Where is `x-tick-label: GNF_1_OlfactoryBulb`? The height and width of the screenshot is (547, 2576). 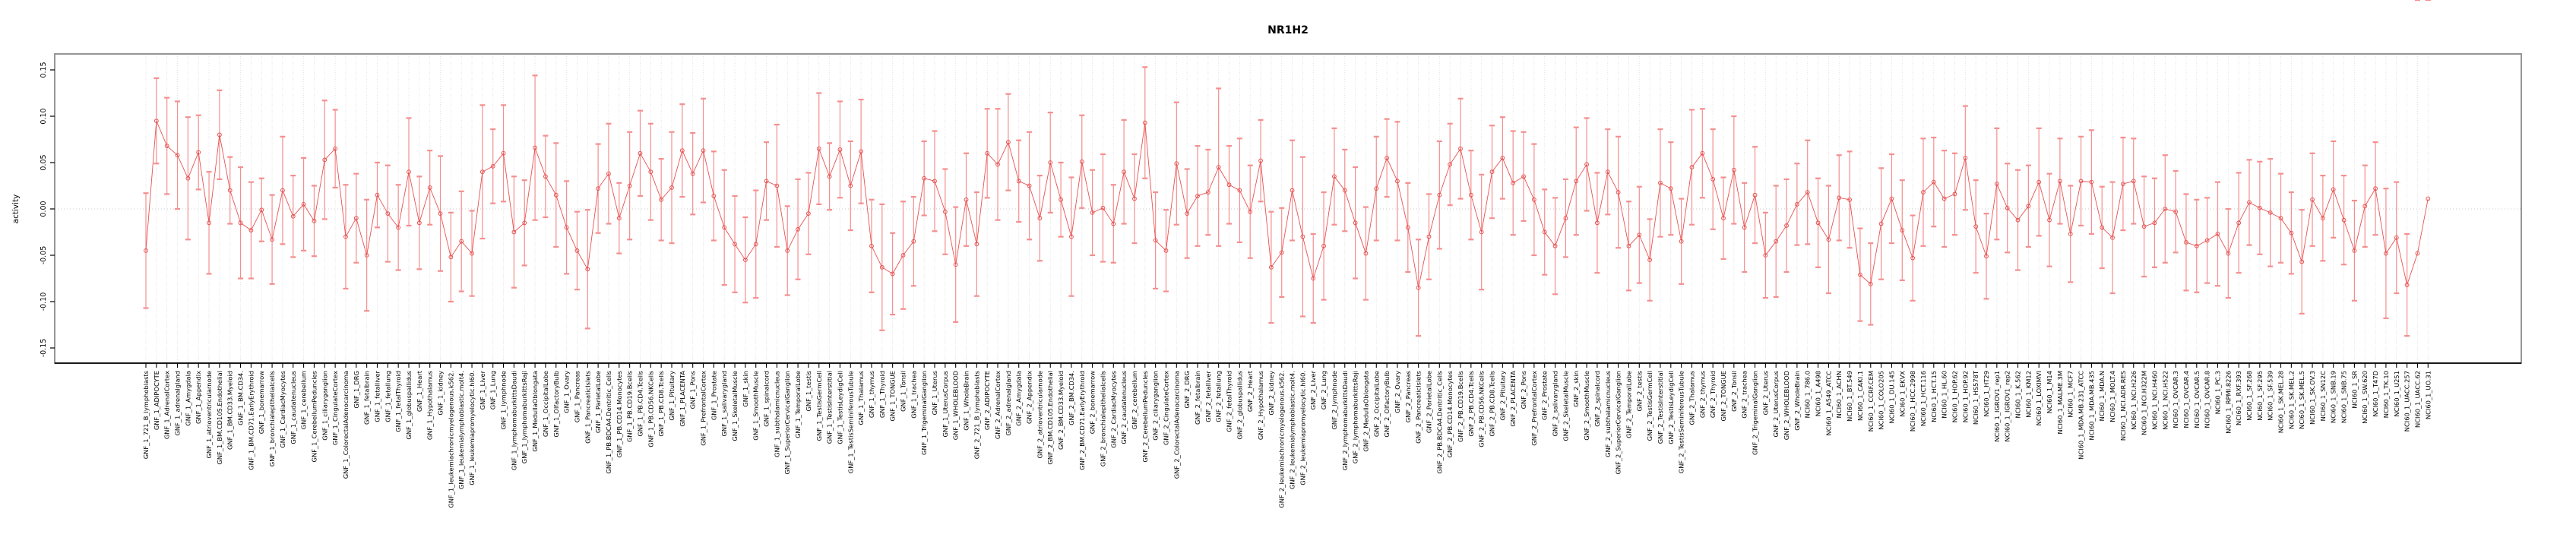 x-tick-label: GNF_1_OlfactoryBulb is located at coordinates (556, 404).